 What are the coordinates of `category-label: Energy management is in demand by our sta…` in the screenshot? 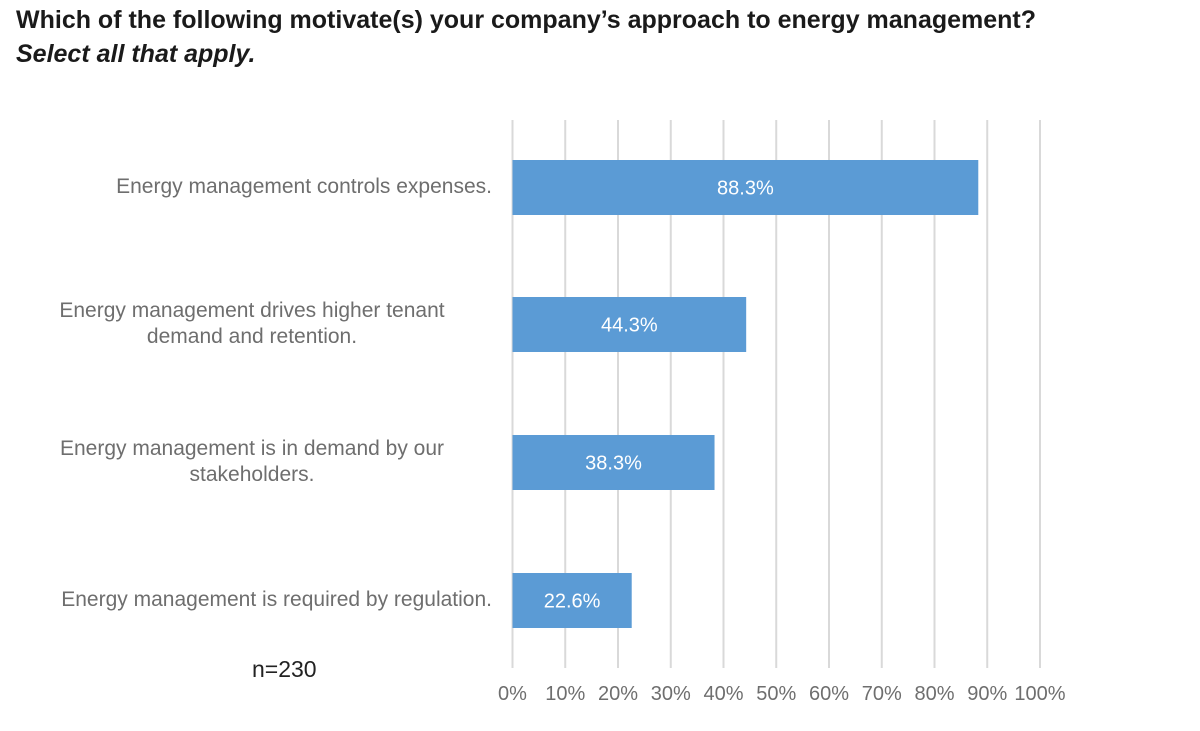 It's located at (252, 462).